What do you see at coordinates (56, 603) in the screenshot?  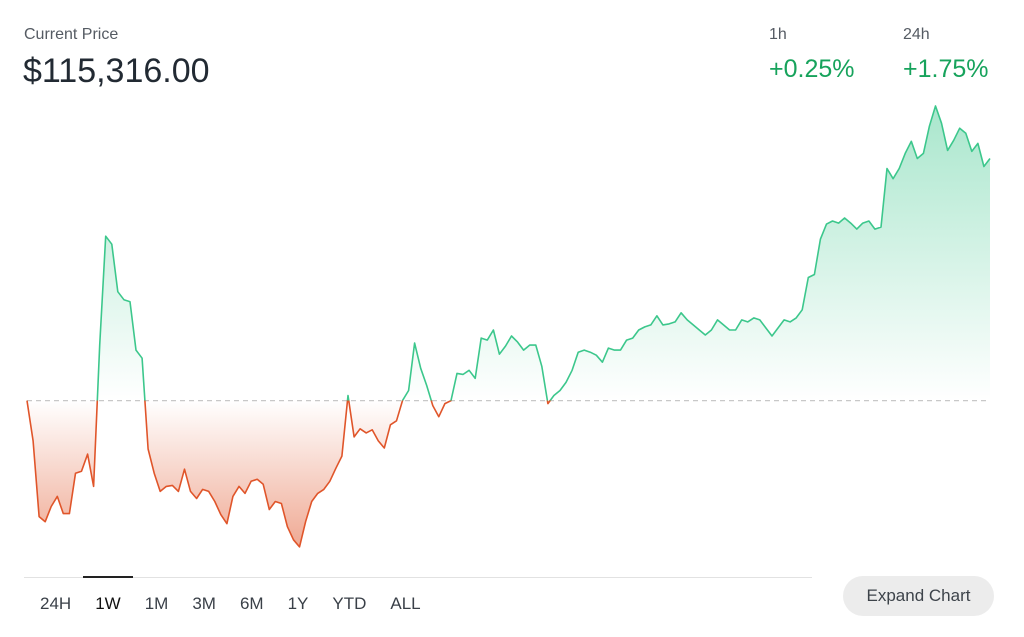 I see `tab: 24H` at bounding box center [56, 603].